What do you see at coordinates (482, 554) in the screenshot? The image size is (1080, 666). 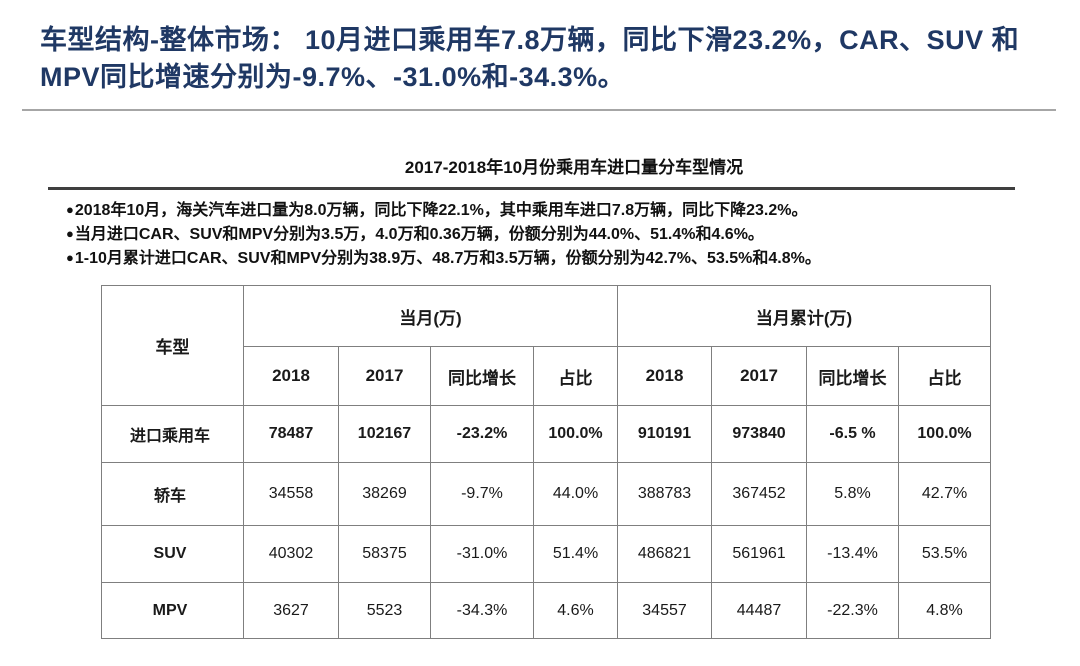 I see `table-cell: -31.0%` at bounding box center [482, 554].